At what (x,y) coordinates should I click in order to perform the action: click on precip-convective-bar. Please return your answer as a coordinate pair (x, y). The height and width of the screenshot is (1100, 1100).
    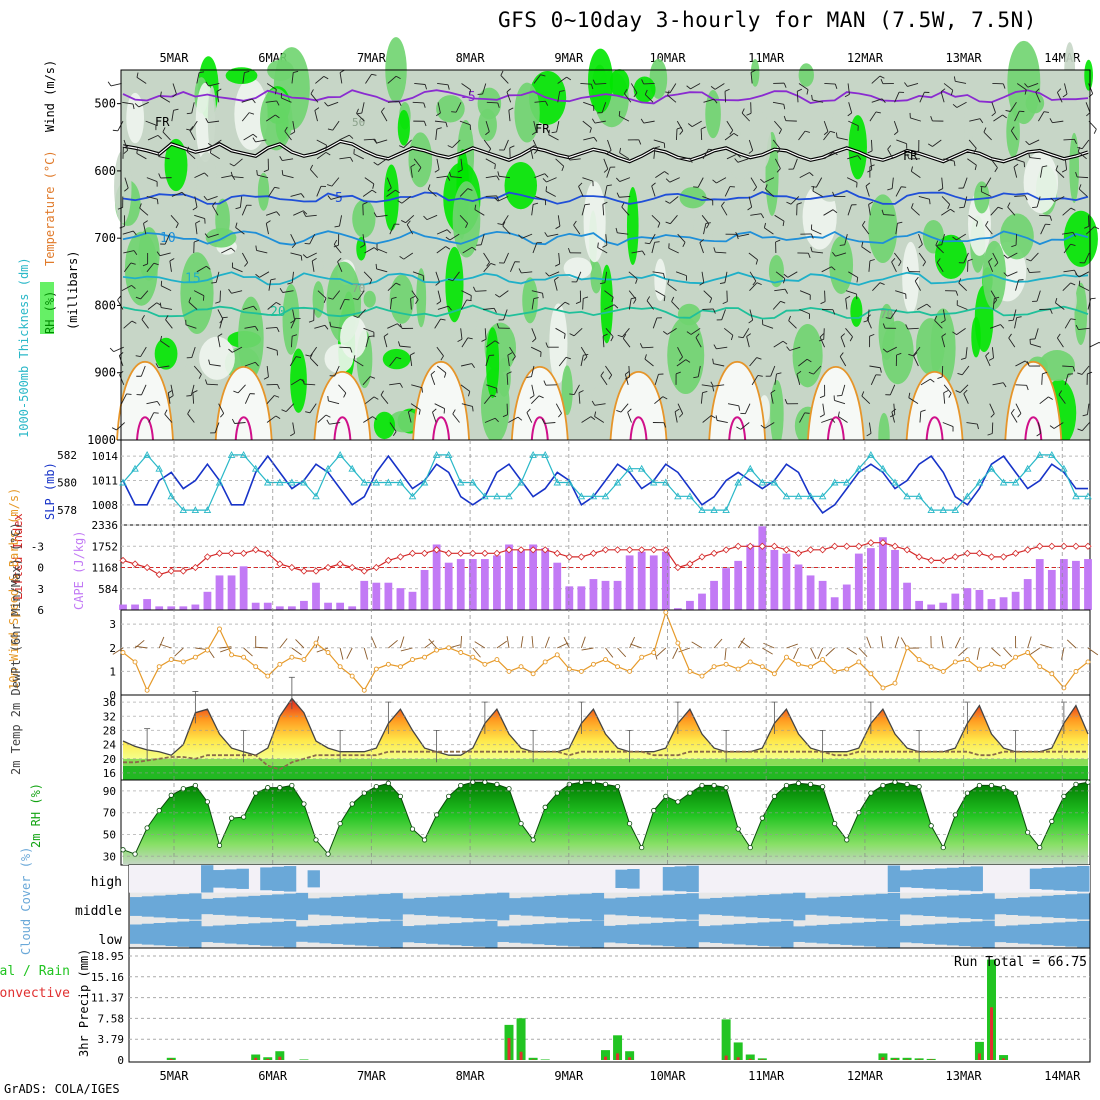
    Looking at the image, I should click on (618, 1056).